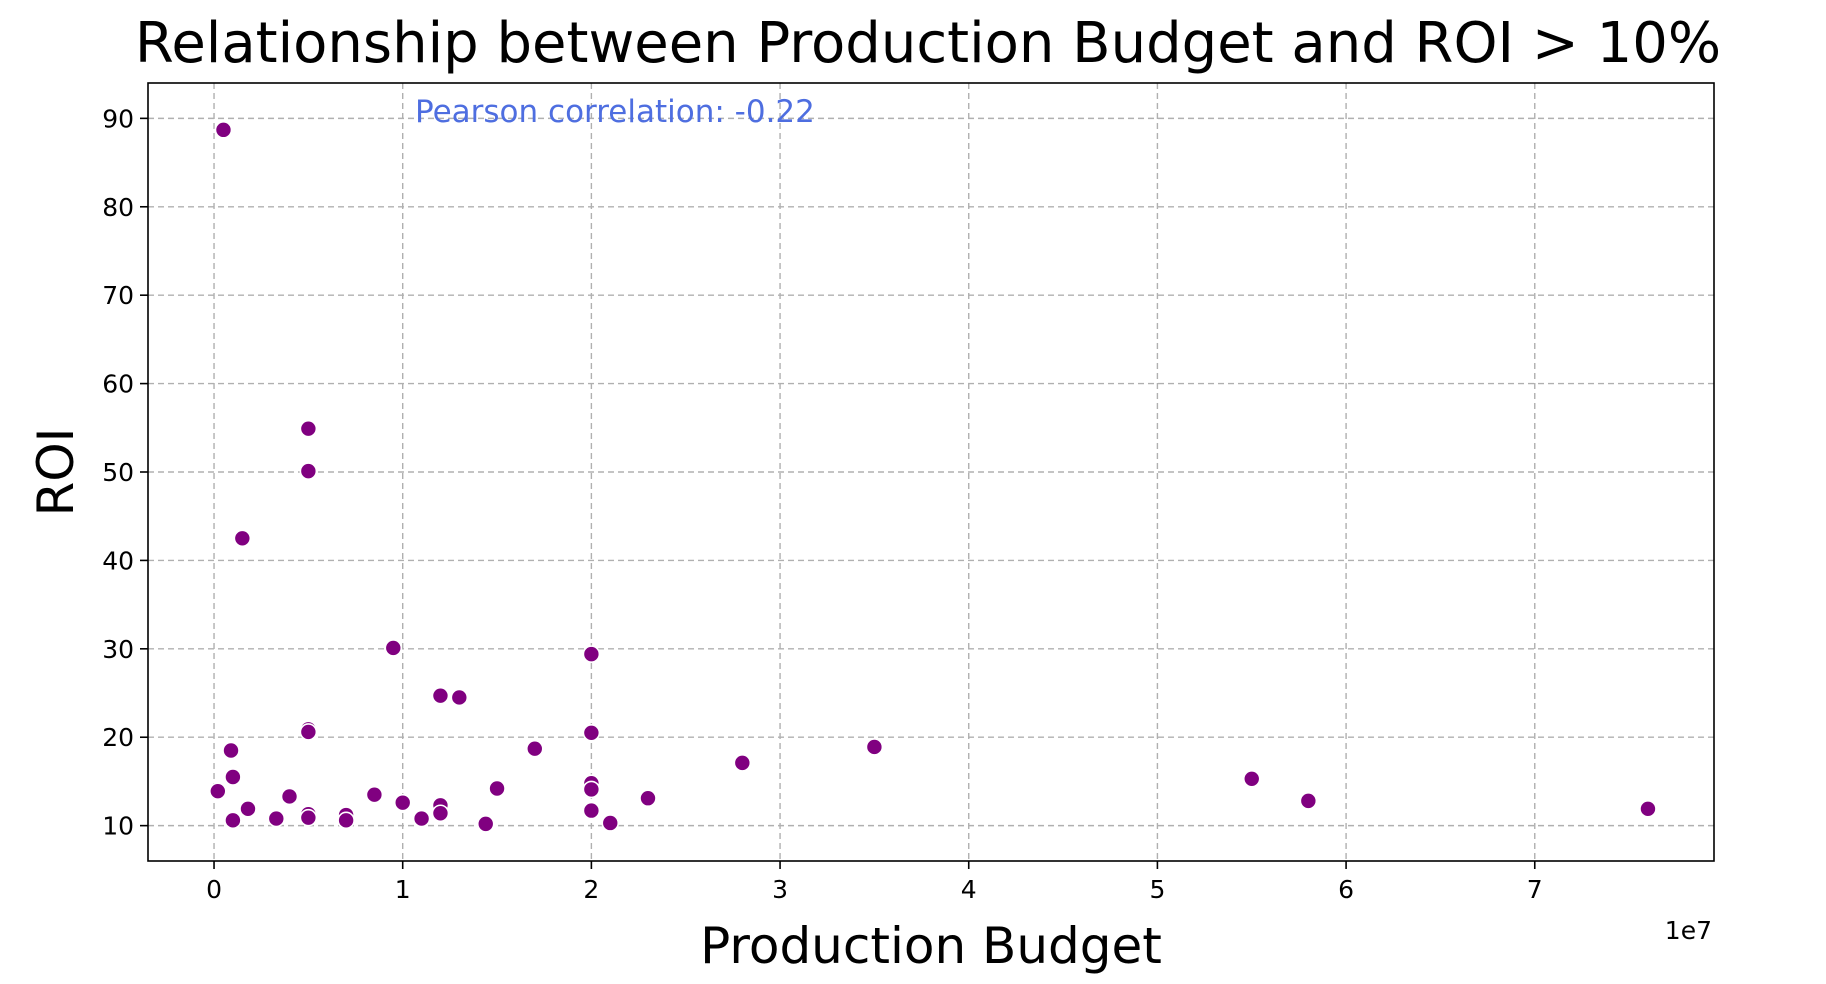  Describe the element at coordinates (591, 889) in the screenshot. I see `x-tick-label-2: 2` at that location.